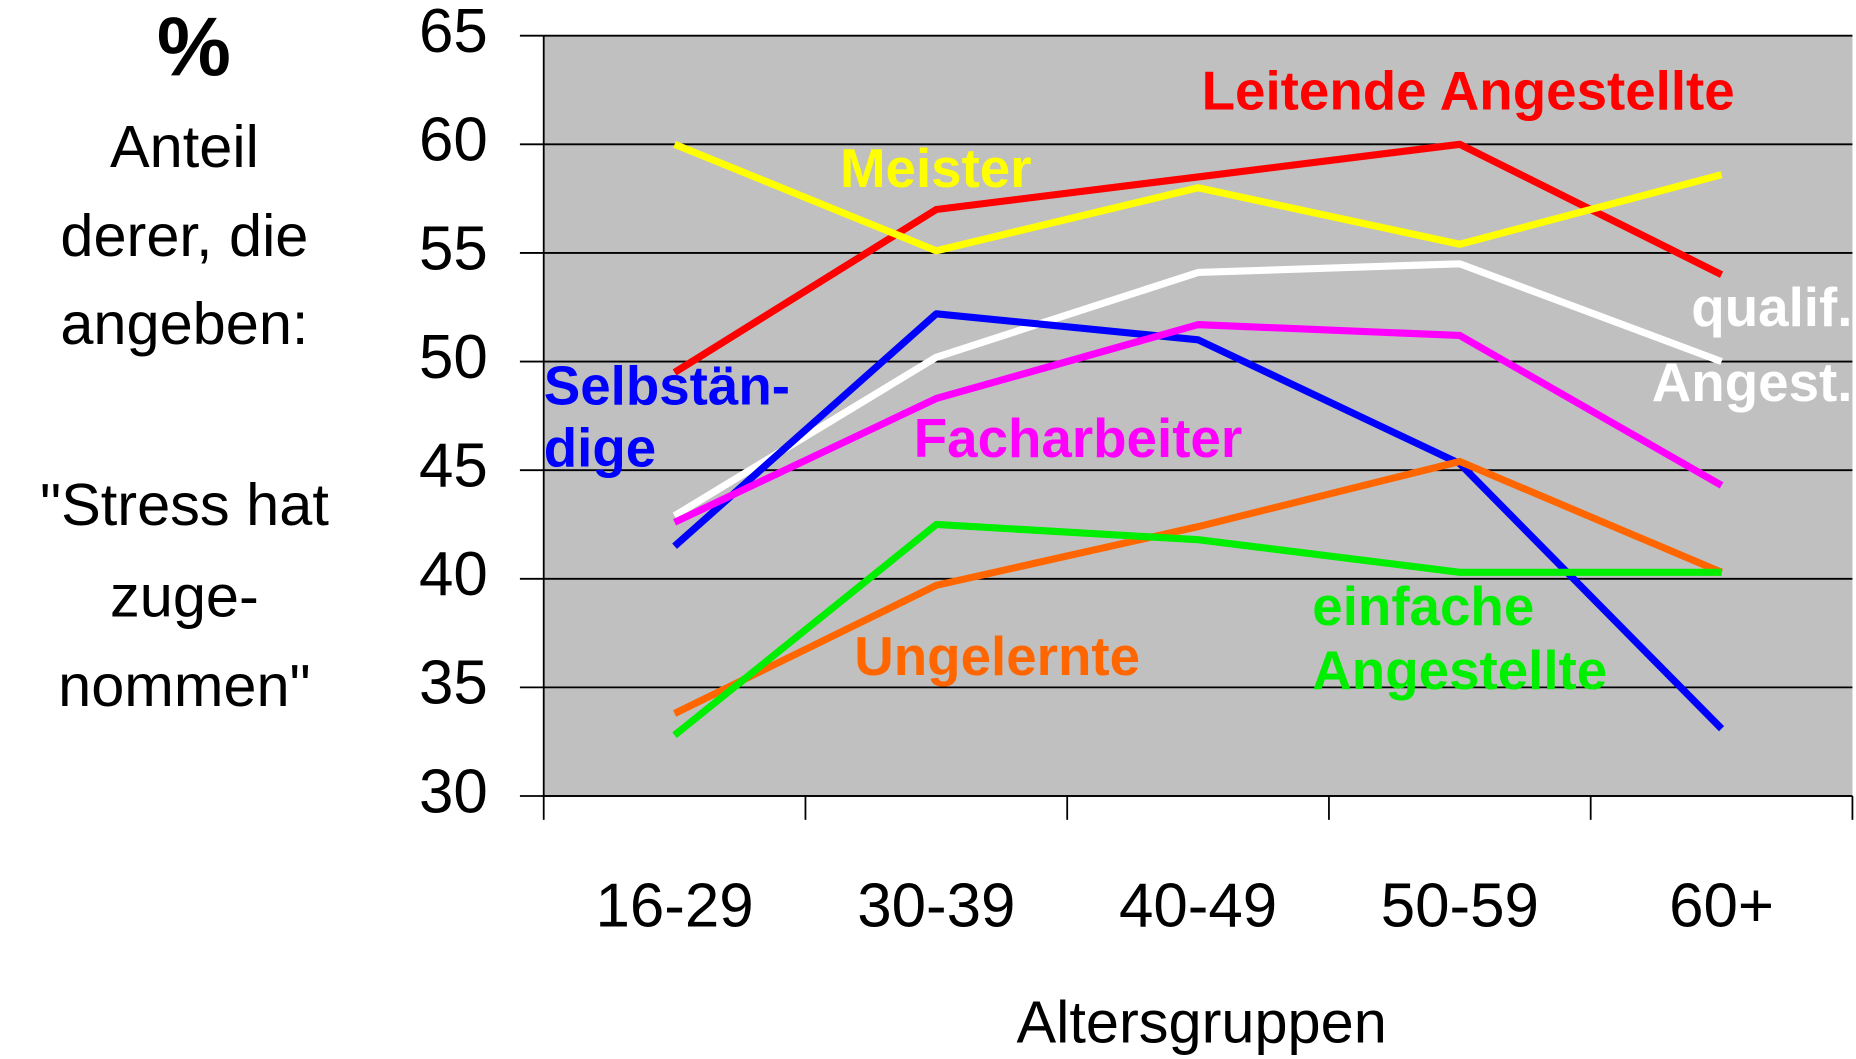 Image resolution: width=1856 pixels, height=1059 pixels. I want to click on series-label: Leitende Angestellte, so click(1468, 91).